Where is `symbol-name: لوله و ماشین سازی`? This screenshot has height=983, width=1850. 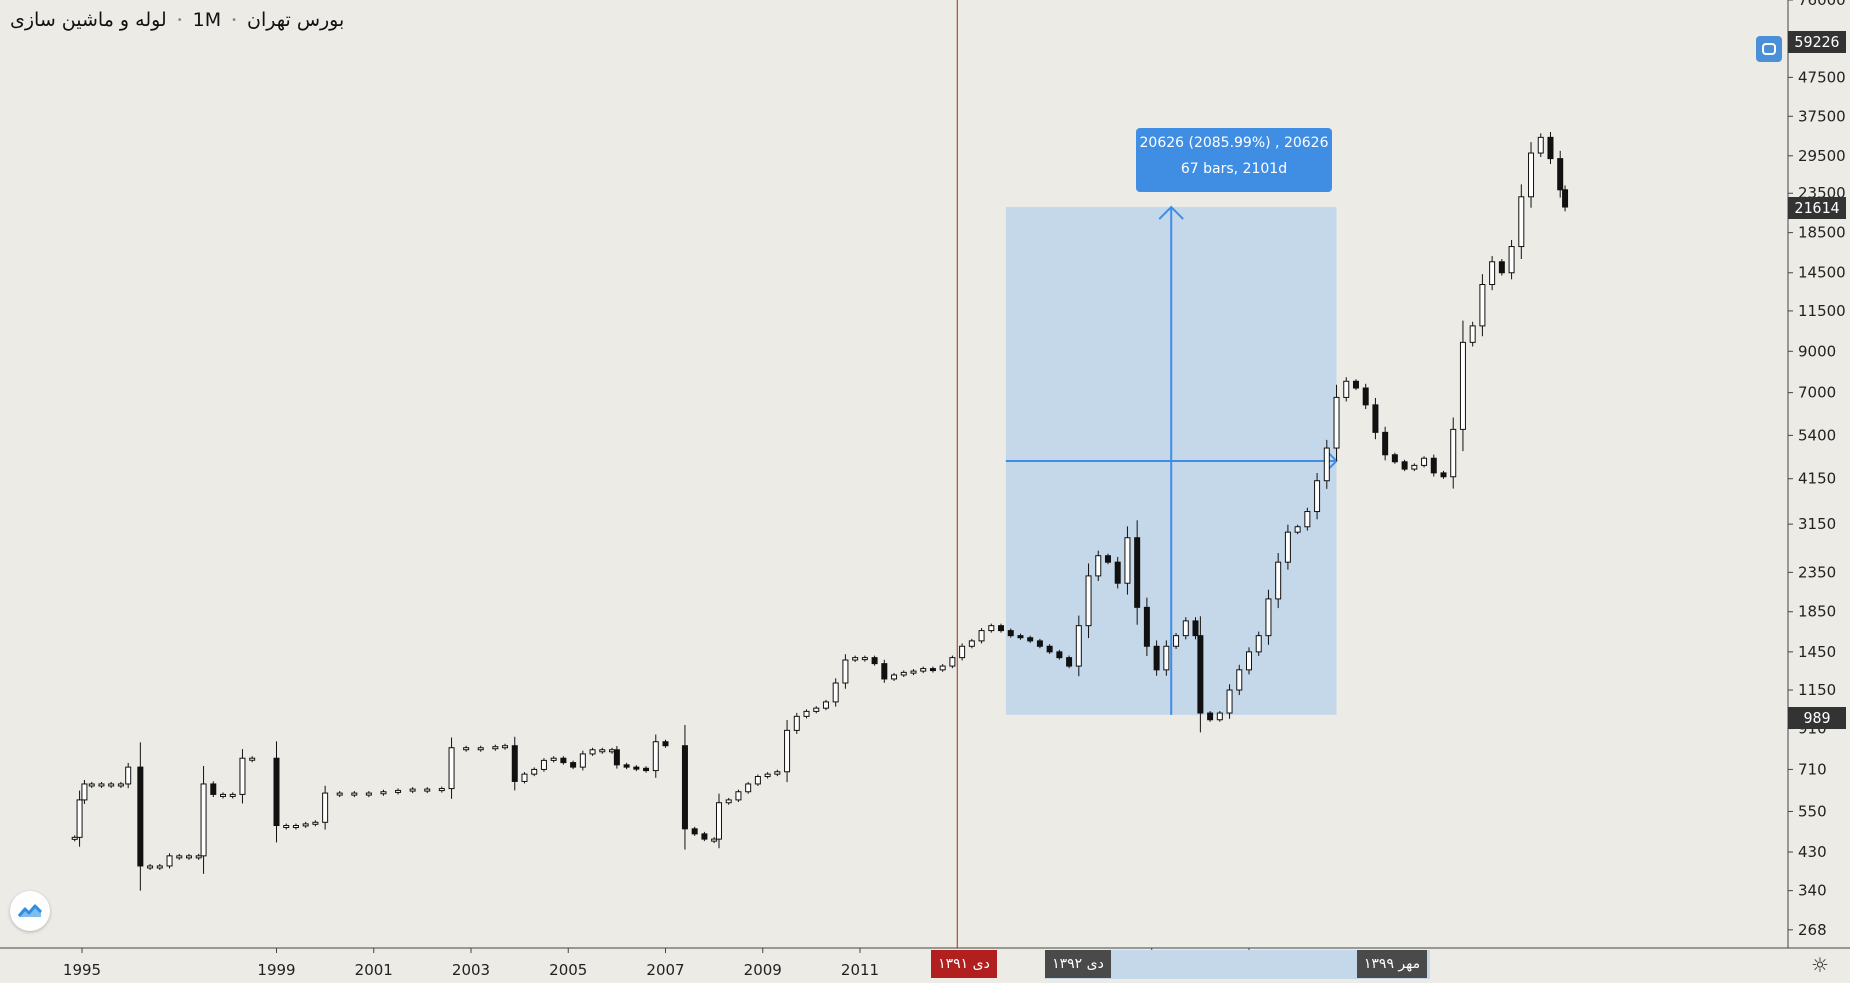
symbol-name: لوله و ماشین سازی is located at coordinates (88, 20).